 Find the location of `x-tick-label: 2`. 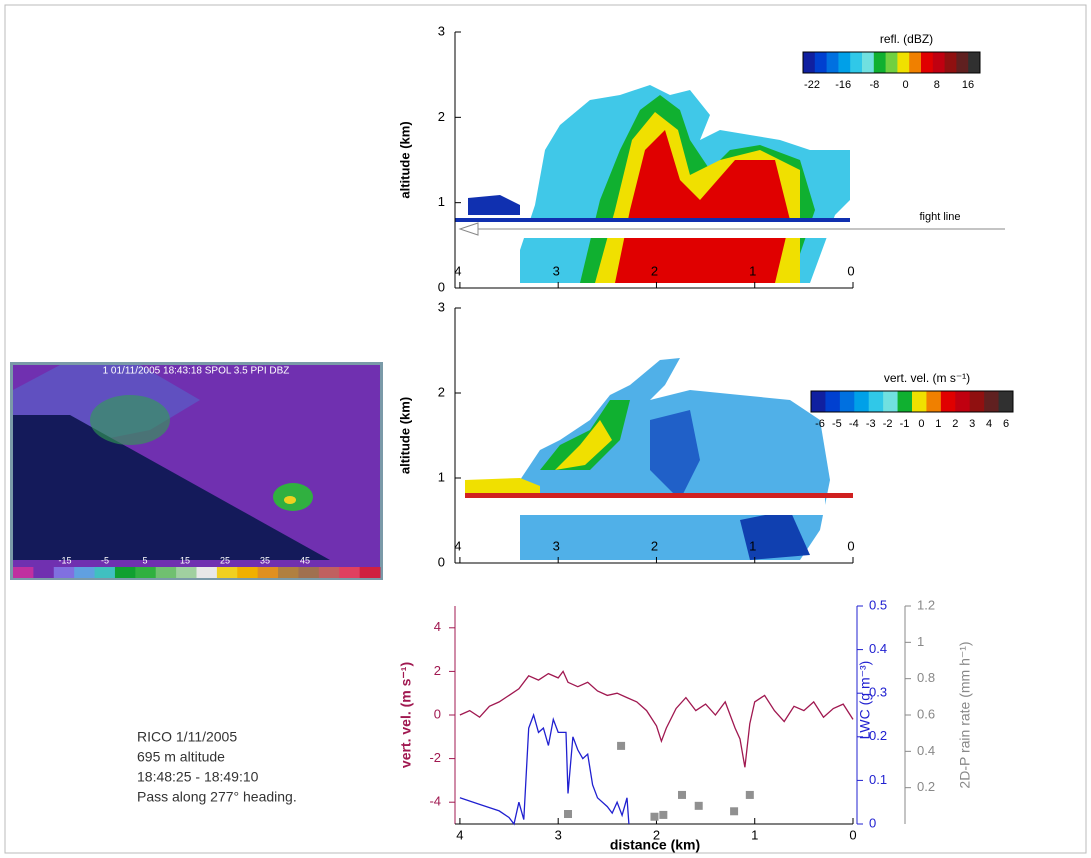

x-tick-label: 2 is located at coordinates (654, 270).